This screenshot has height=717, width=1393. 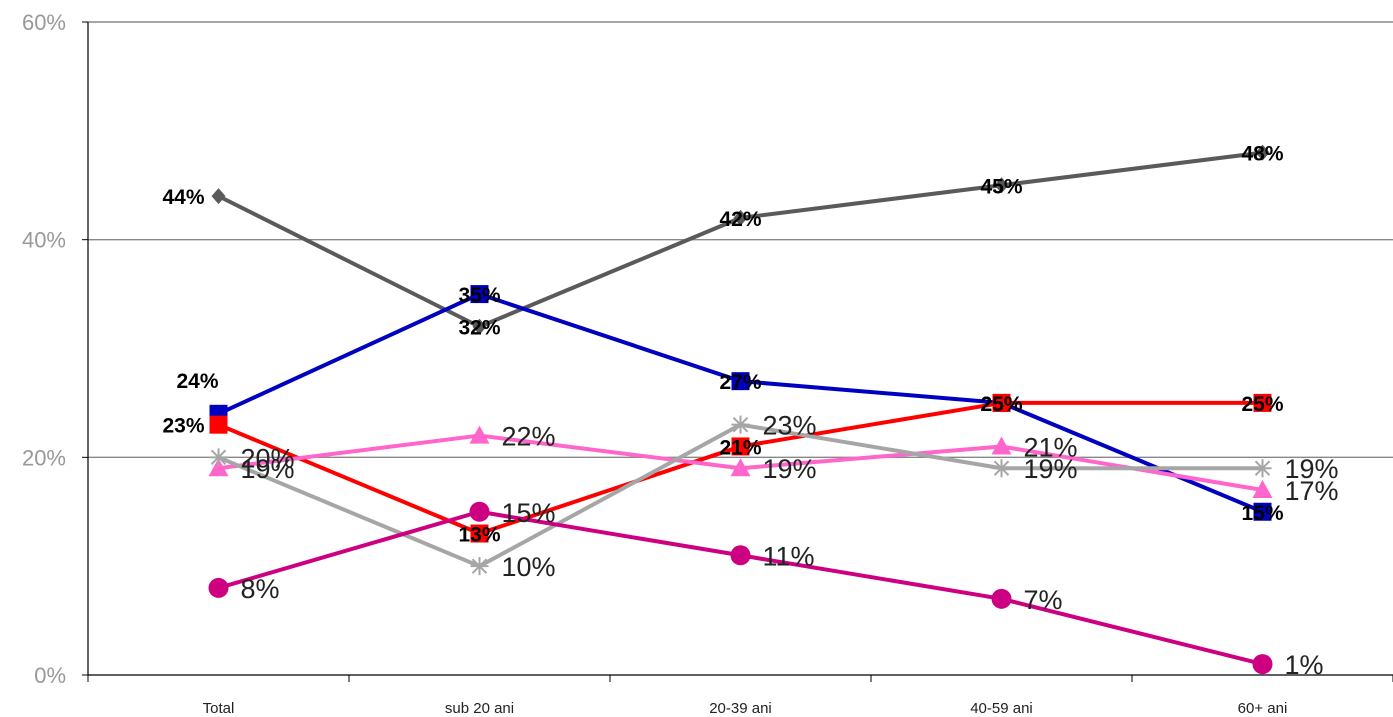 I want to click on y-tick-label: 60%, so click(x=44, y=22).